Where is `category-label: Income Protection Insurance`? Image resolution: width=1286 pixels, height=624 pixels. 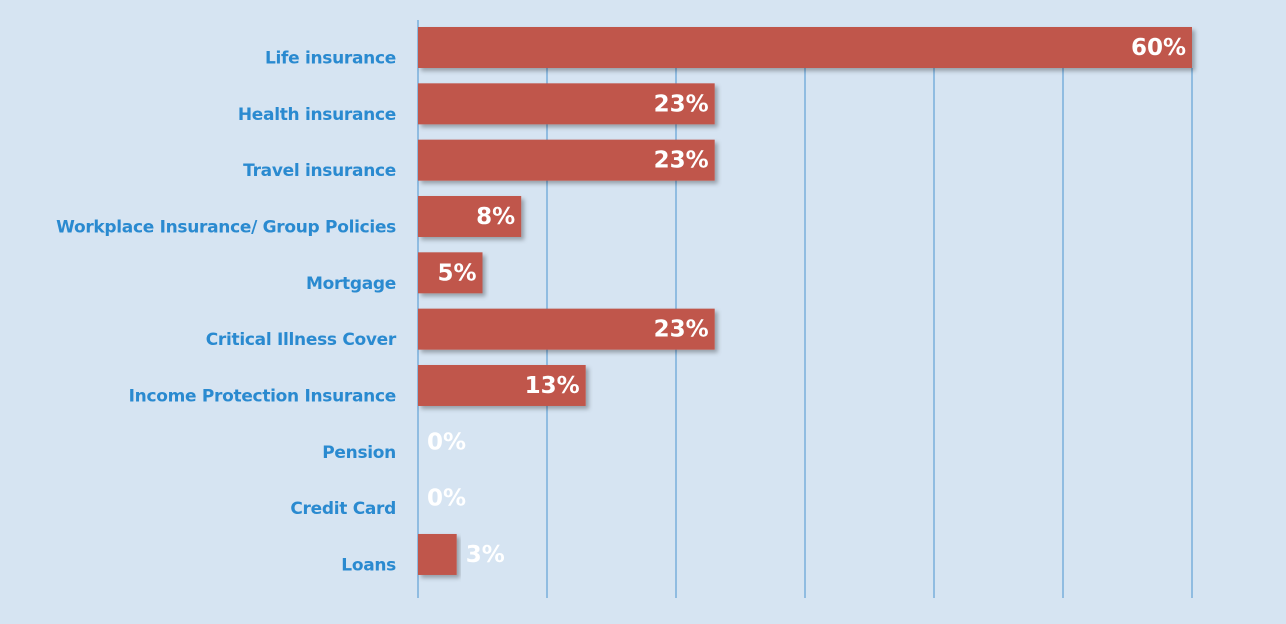
category-label: Income Protection Insurance is located at coordinates (262, 396).